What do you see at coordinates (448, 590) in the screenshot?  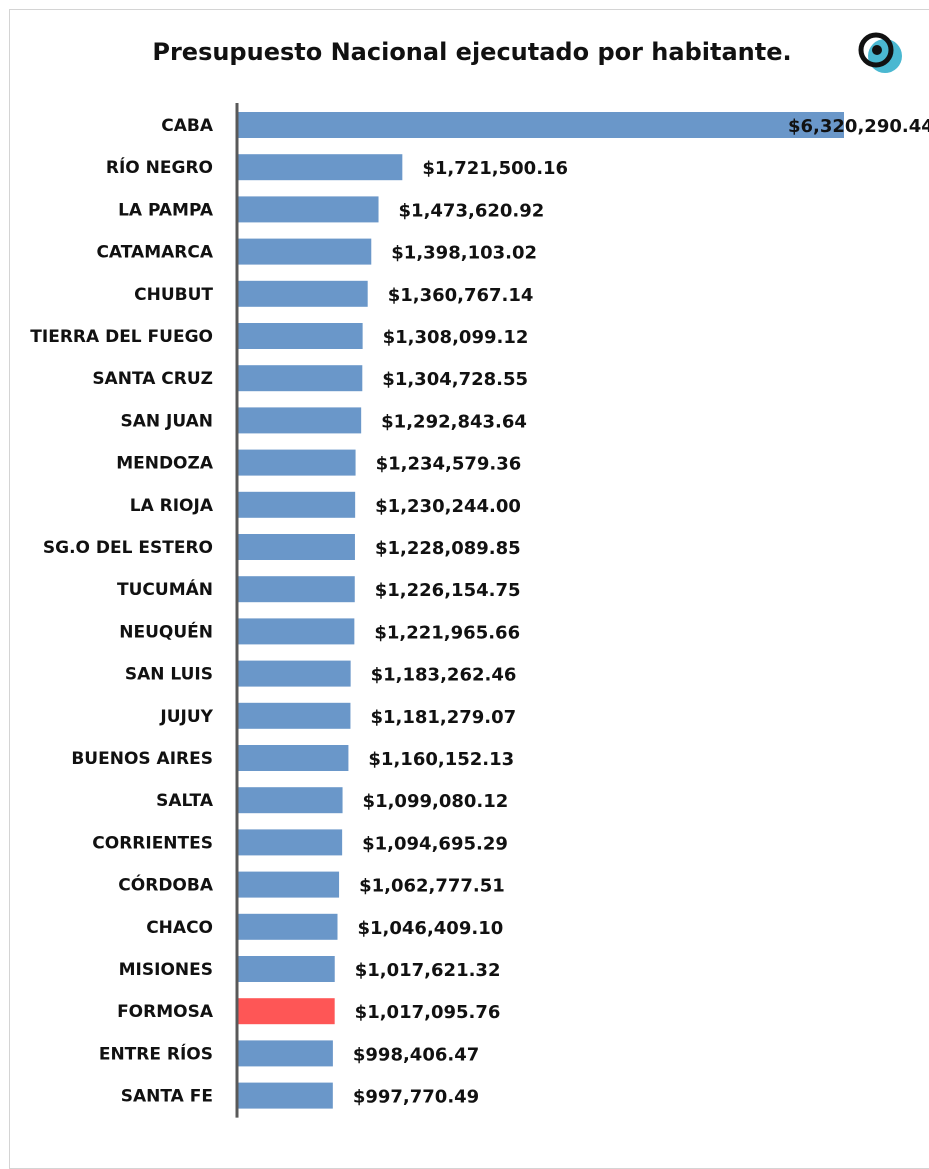 I see `value-label-tucuman: $1,226,154.75` at bounding box center [448, 590].